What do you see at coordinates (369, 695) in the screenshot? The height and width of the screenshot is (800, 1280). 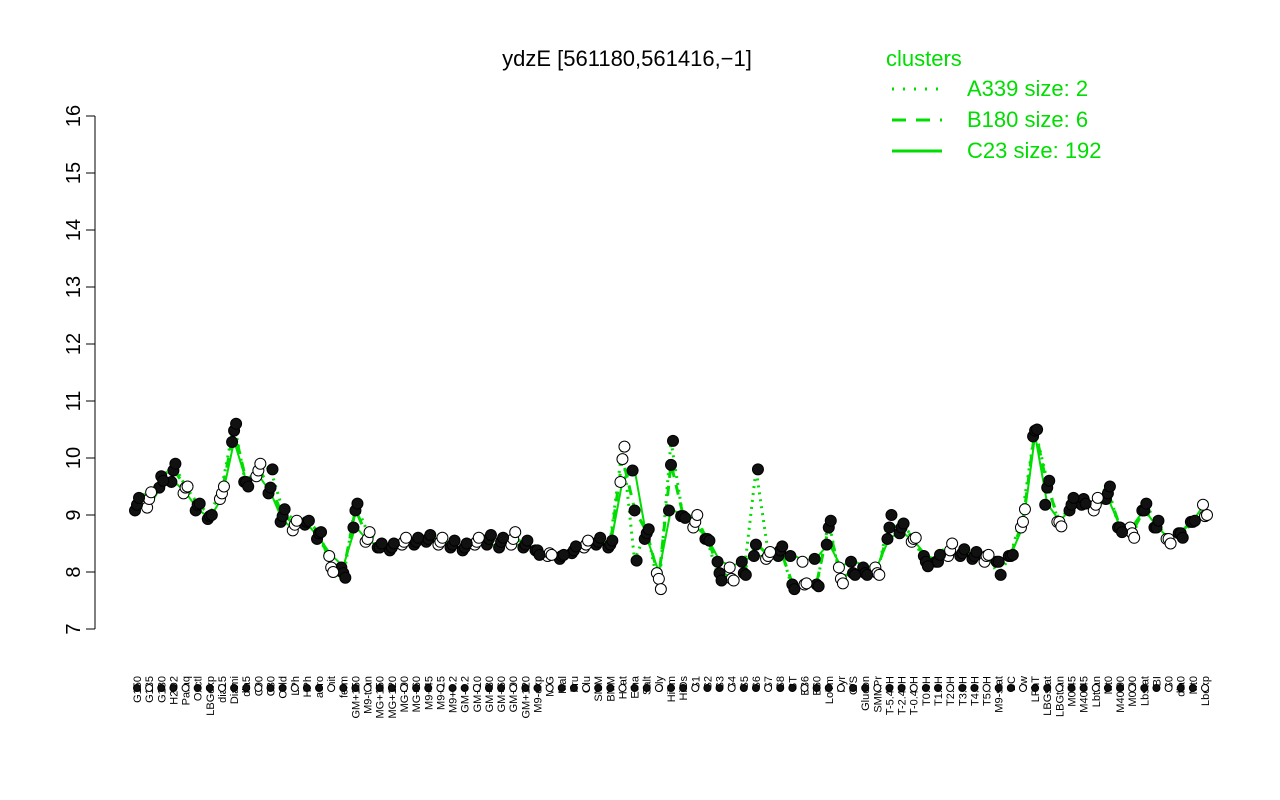 I see `x-tick-label: M9-tran` at bounding box center [369, 695].